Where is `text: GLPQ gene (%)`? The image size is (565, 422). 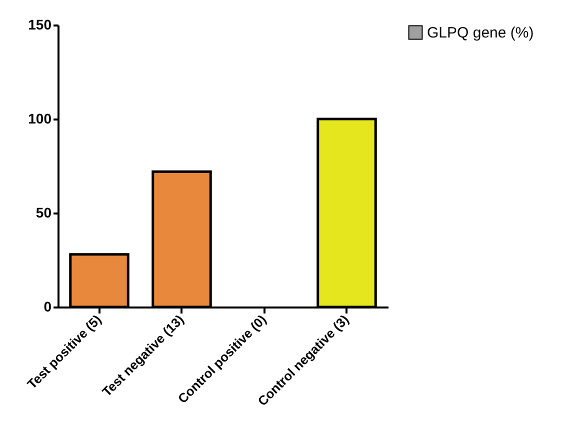 text: GLPQ gene (%) is located at coordinates (480, 33).